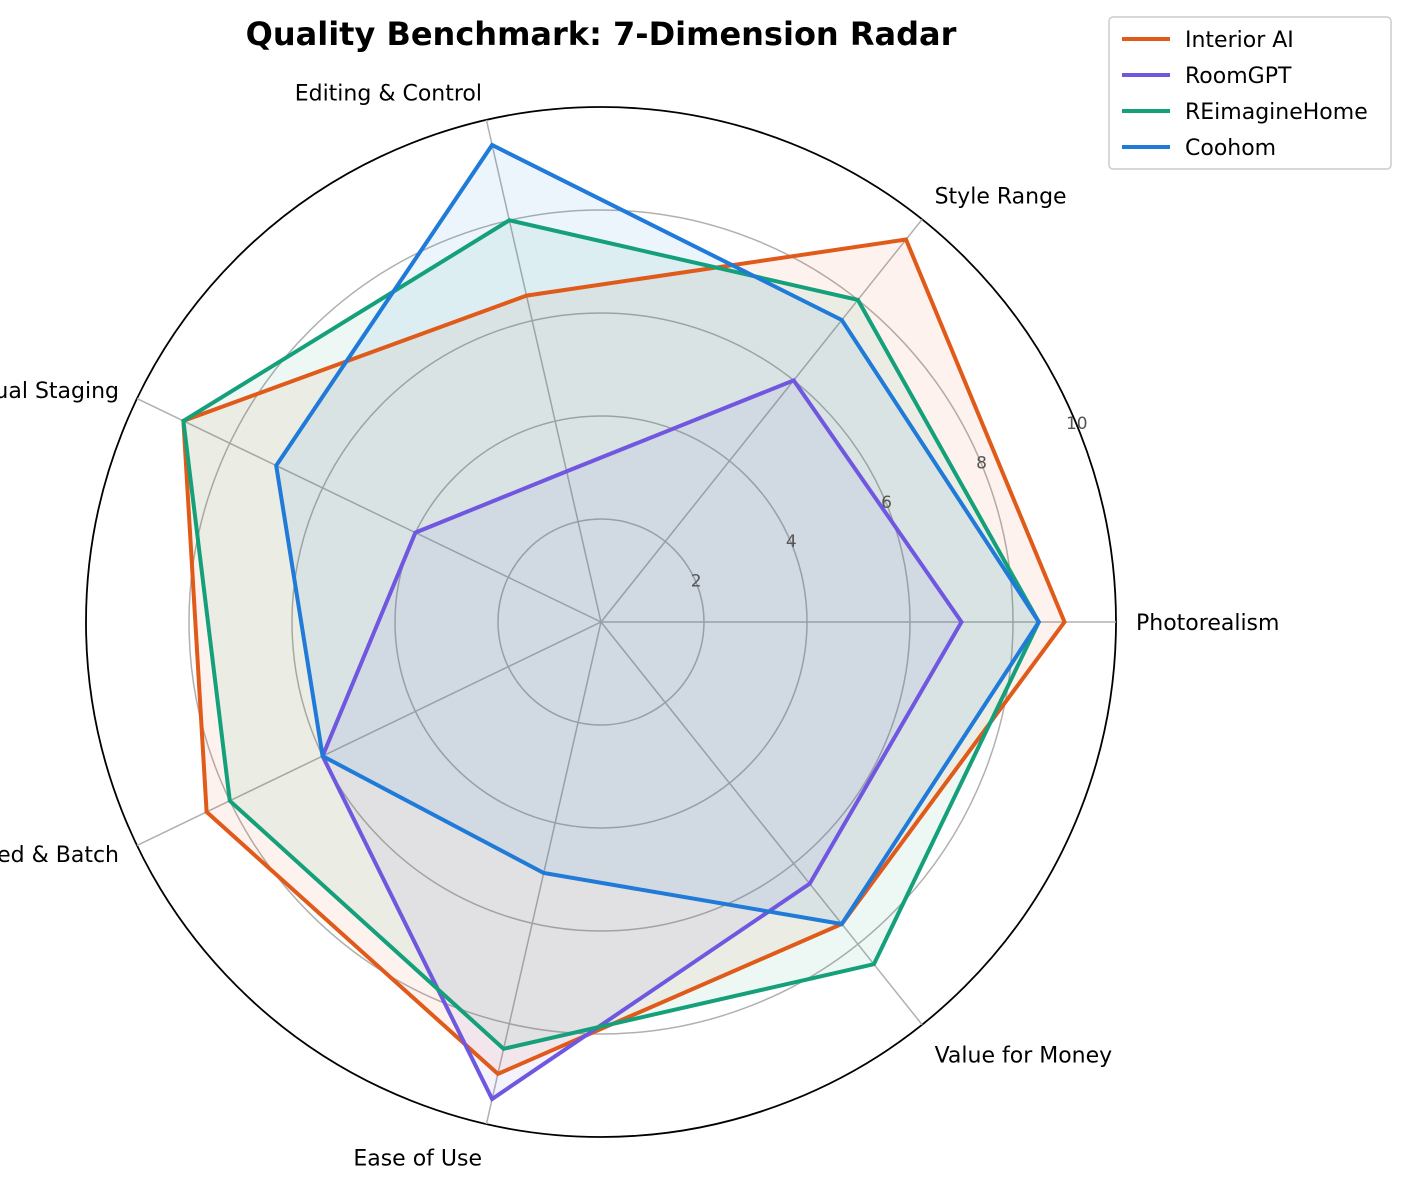 The width and height of the screenshot is (1409, 1189). What do you see at coordinates (59, 855) in the screenshot?
I see `axis-label-speed-batch: Speed & Batch` at bounding box center [59, 855].